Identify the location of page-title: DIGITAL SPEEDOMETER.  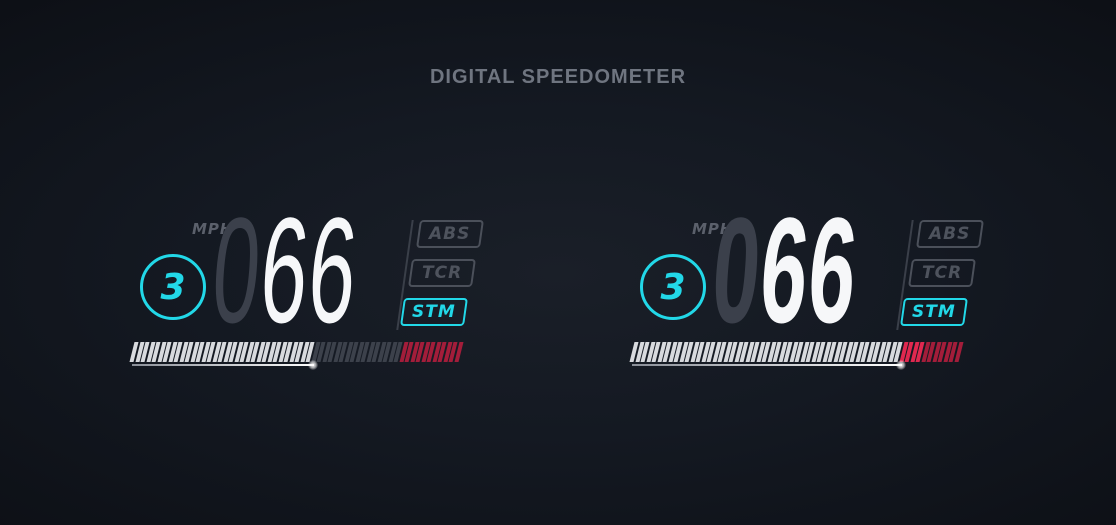
(558, 77).